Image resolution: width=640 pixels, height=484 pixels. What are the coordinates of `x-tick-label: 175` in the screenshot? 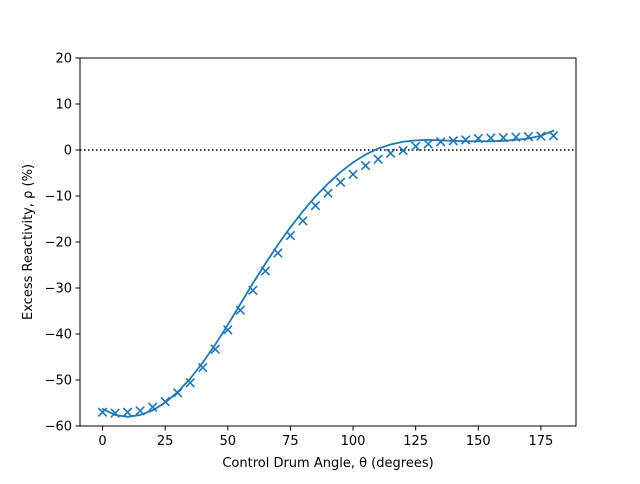 It's located at (541, 441).